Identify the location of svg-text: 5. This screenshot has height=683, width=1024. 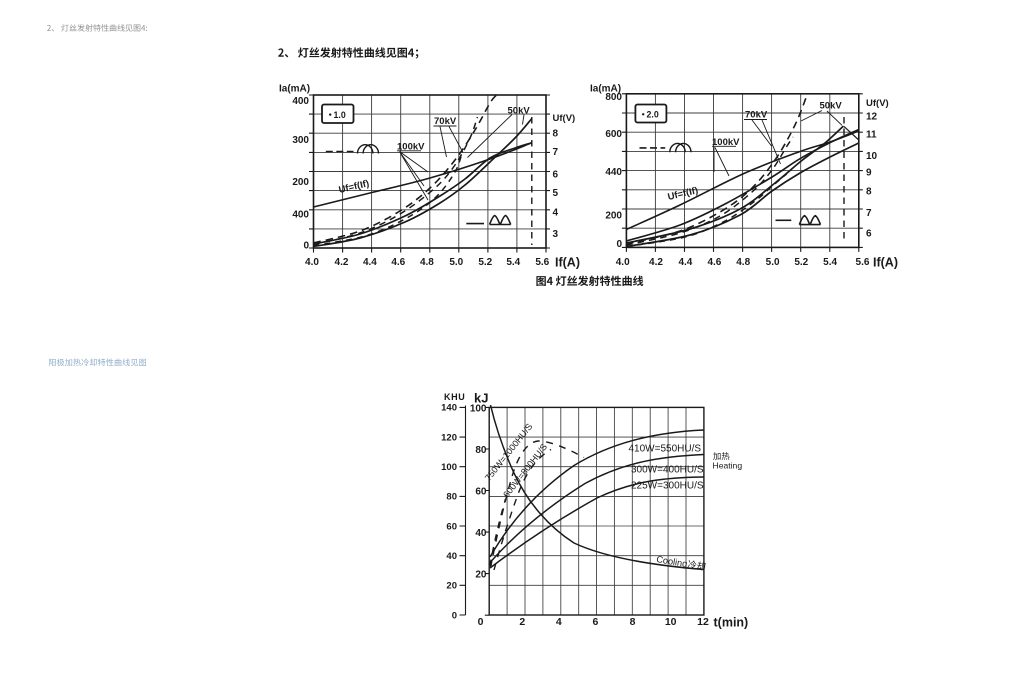
(556, 193).